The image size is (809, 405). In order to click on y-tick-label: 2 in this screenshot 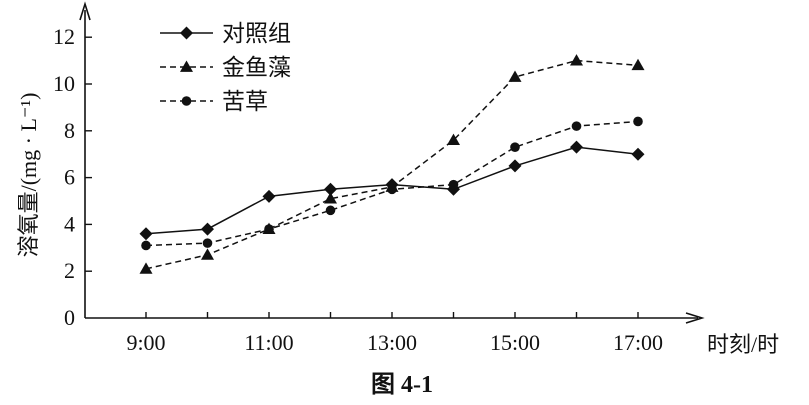, I will do `click(69, 270)`.